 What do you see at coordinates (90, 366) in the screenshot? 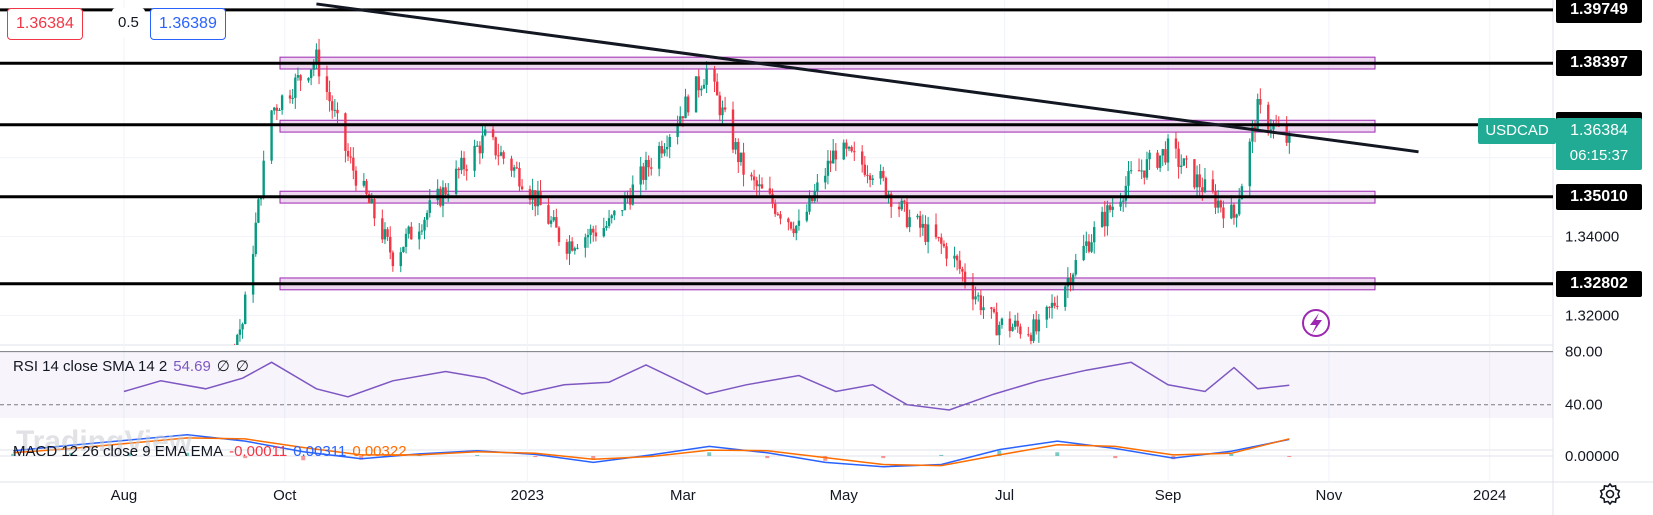
I see `rsi-label: RSI 14 close SMA 14 2` at bounding box center [90, 366].